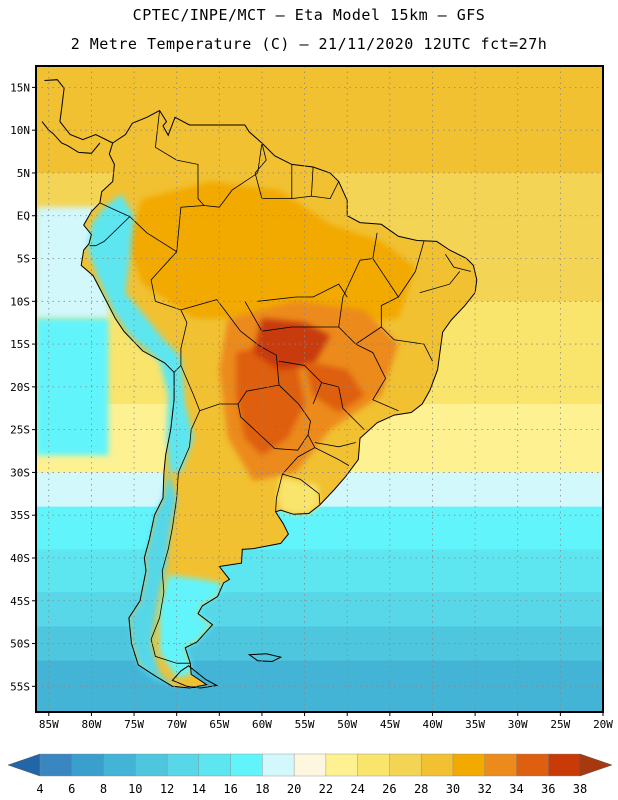 The image size is (618, 800). What do you see at coordinates (134, 724) in the screenshot?
I see `lon-tick-label: 75W` at bounding box center [134, 724].